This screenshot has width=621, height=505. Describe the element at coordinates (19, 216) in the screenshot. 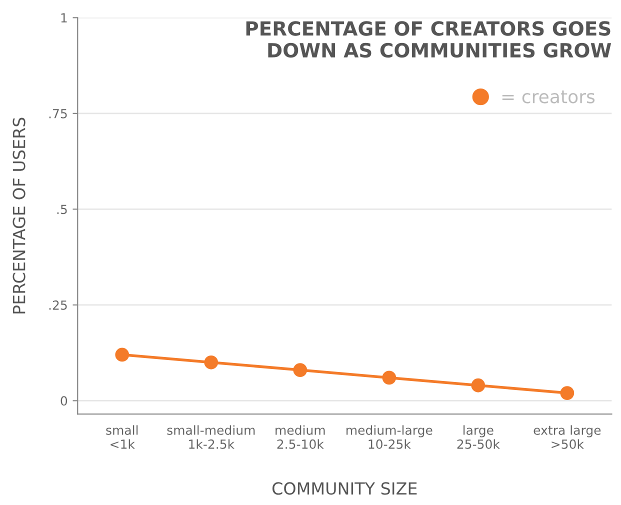

I see `y-axis-title: PERCENTAGE OF USERS` at that location.